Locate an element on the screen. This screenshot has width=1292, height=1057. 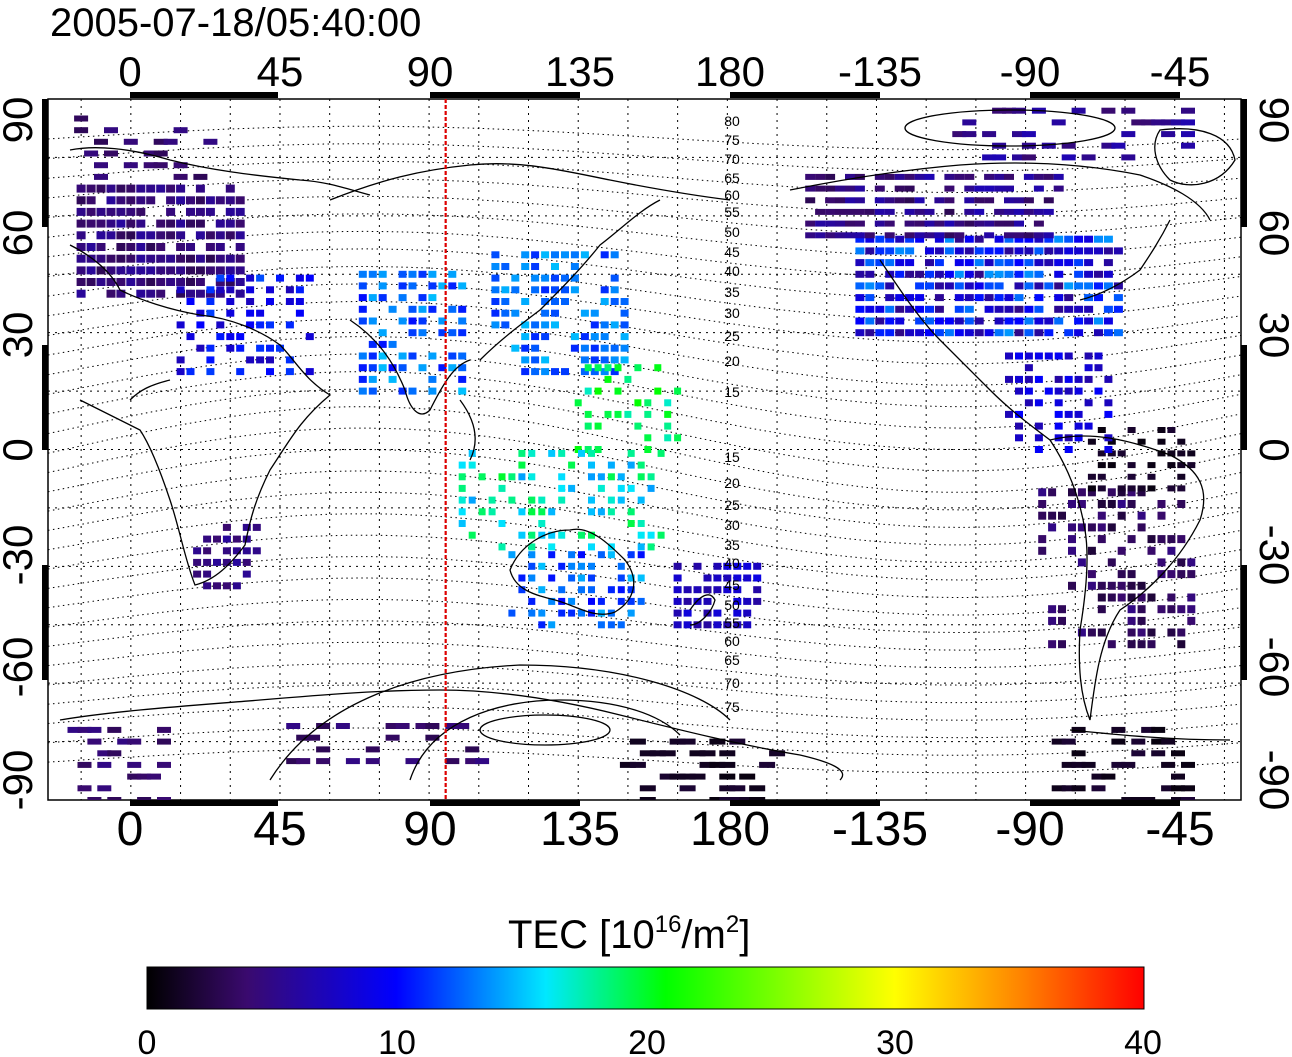
contour-label: 30 is located at coordinates (732, 313).